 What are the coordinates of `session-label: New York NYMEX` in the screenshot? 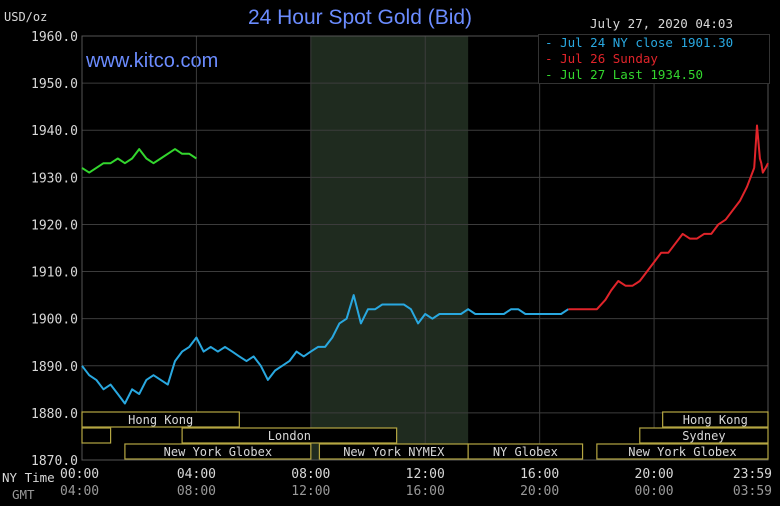 It's located at (394, 452).